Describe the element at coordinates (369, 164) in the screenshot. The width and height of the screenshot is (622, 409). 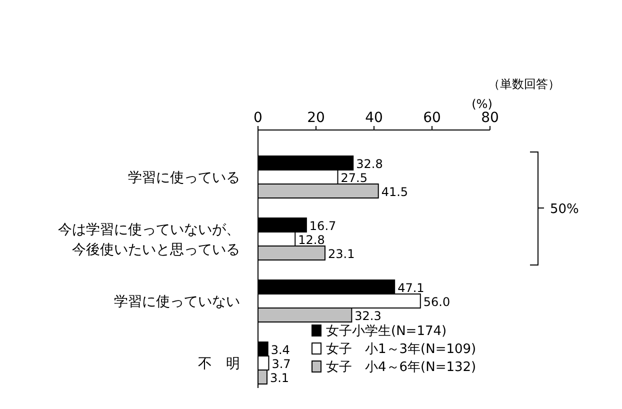
I see `data-label: 32.8` at that location.